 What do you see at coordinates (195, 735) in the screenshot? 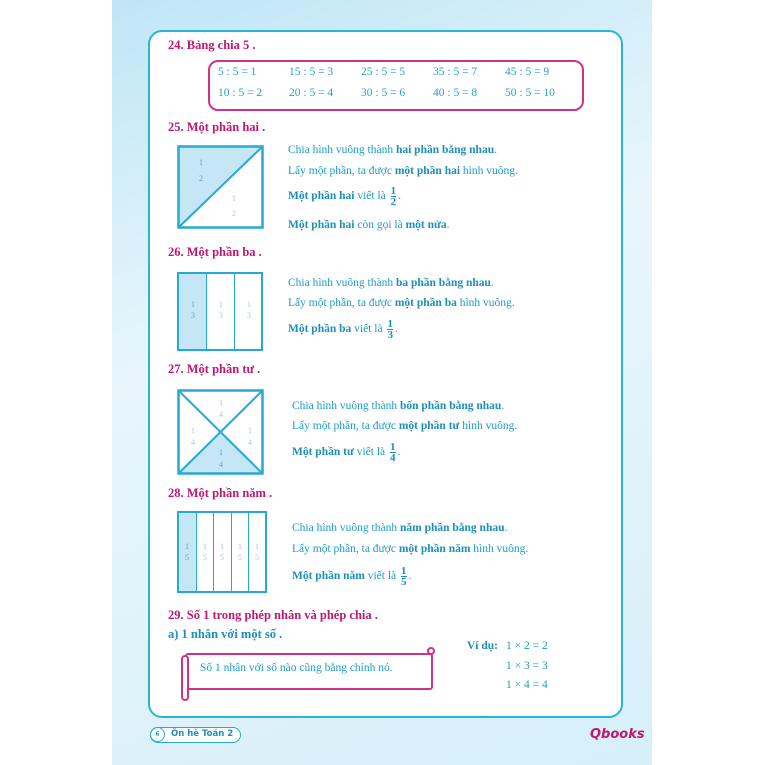
I see `footer-book-label: 6 Ôn hè Toán 2` at bounding box center [195, 735].